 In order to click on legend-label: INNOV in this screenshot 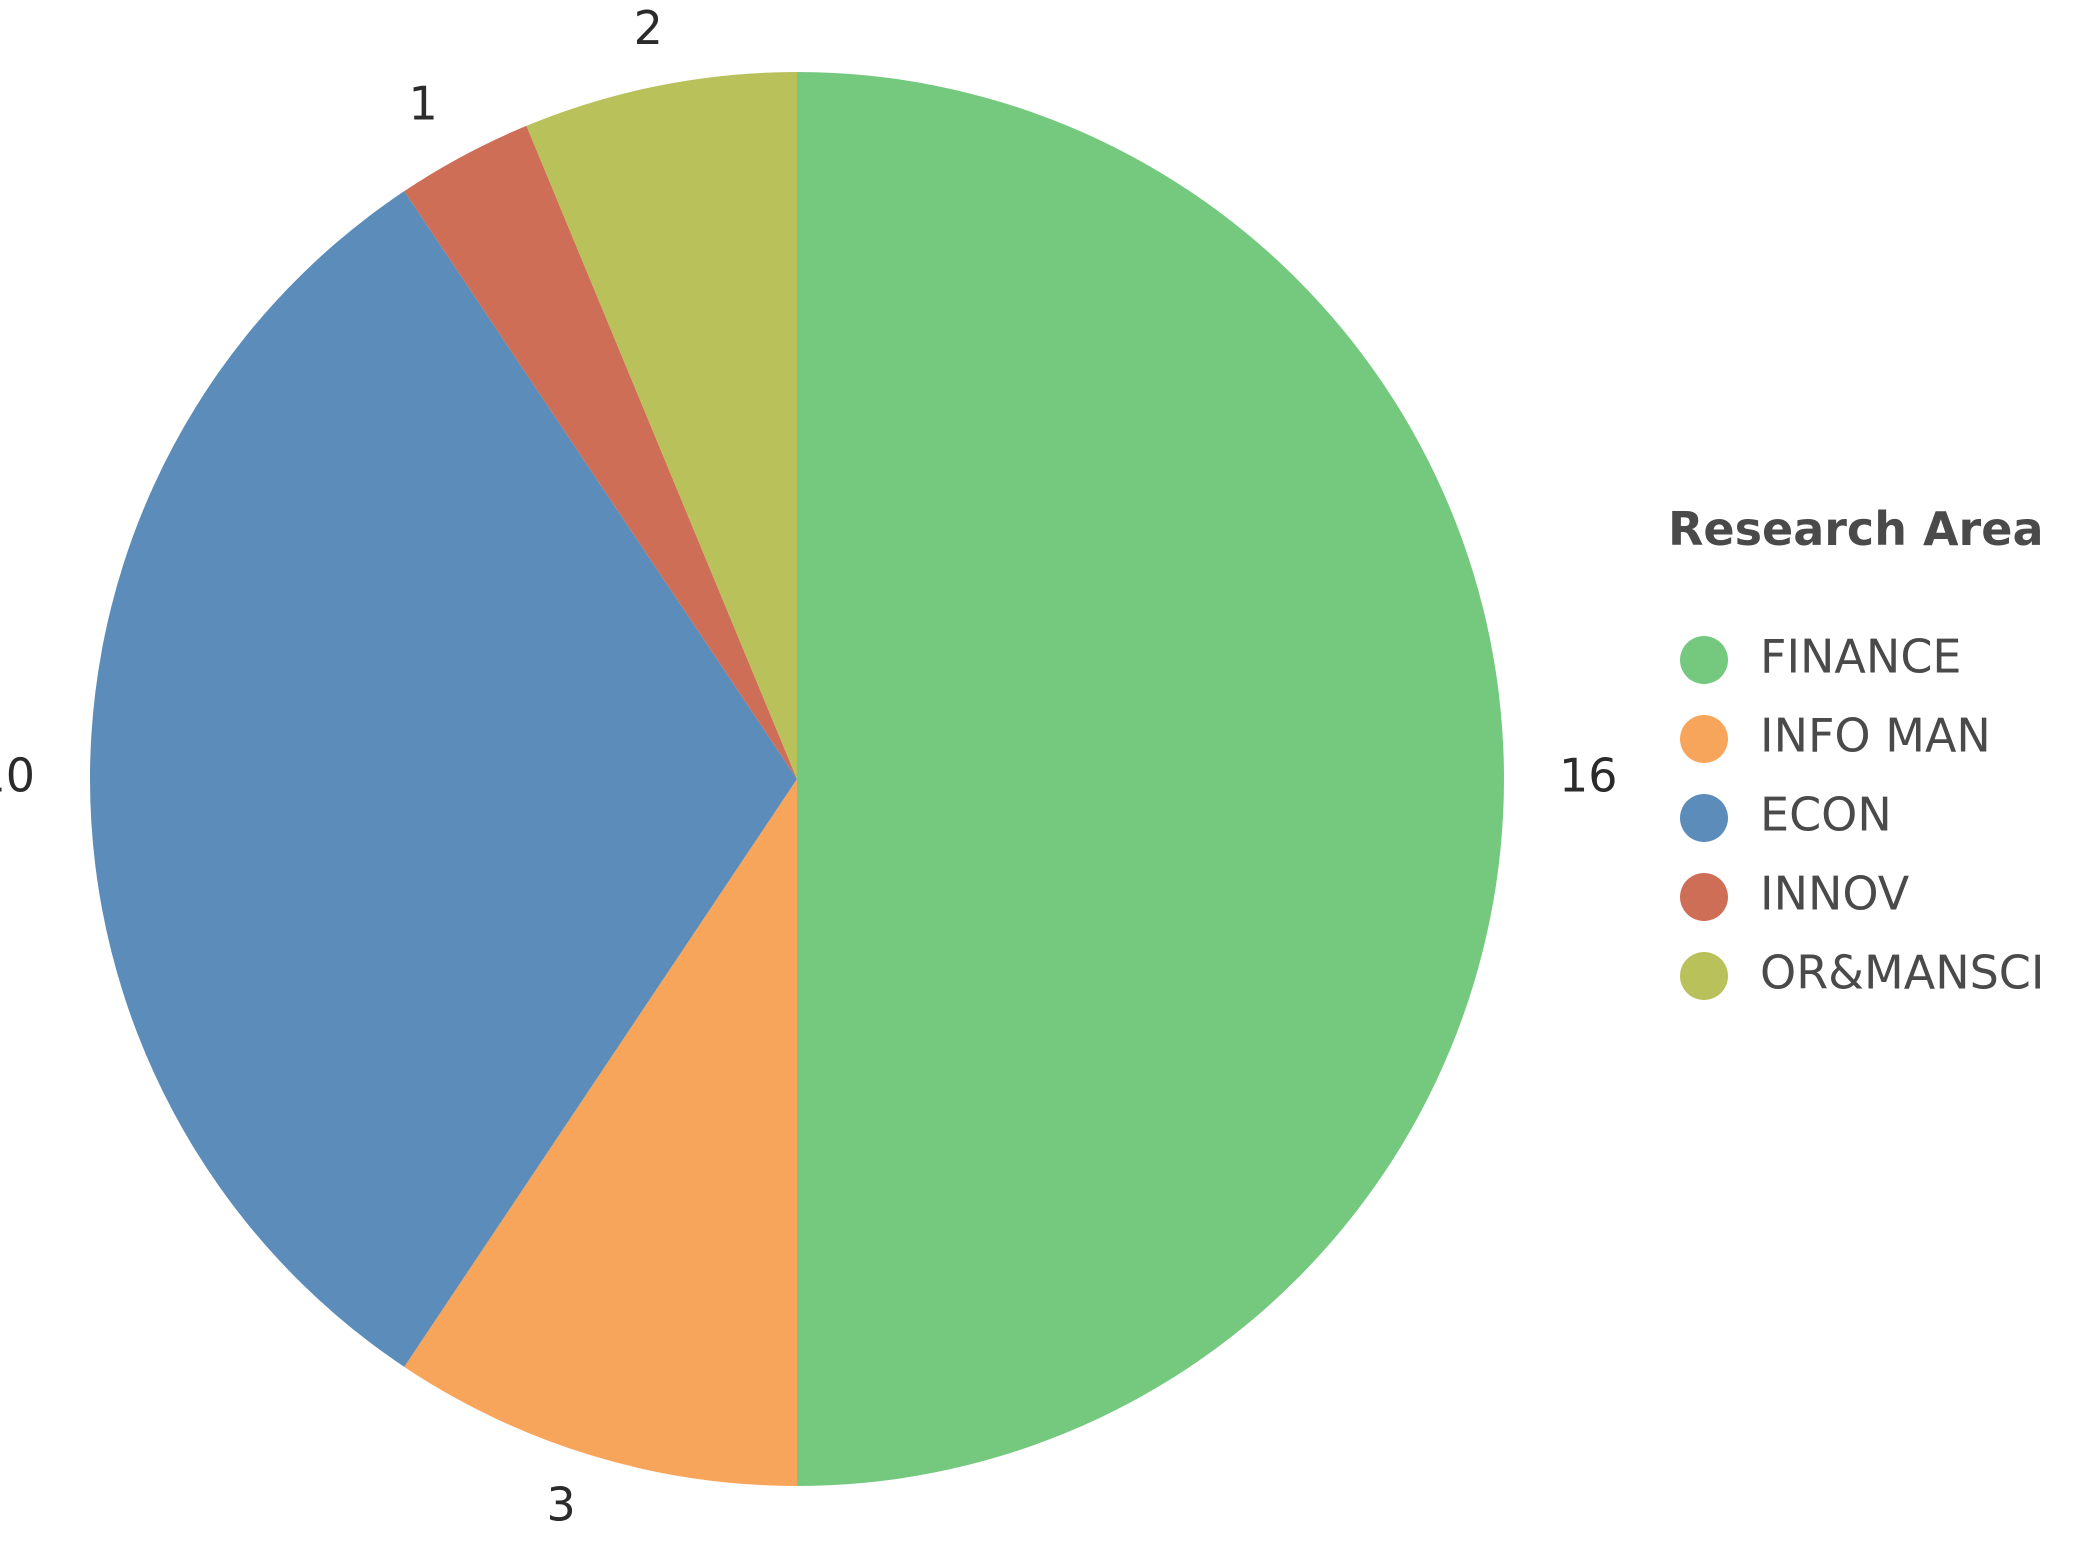, I will do `click(1835, 894)`.